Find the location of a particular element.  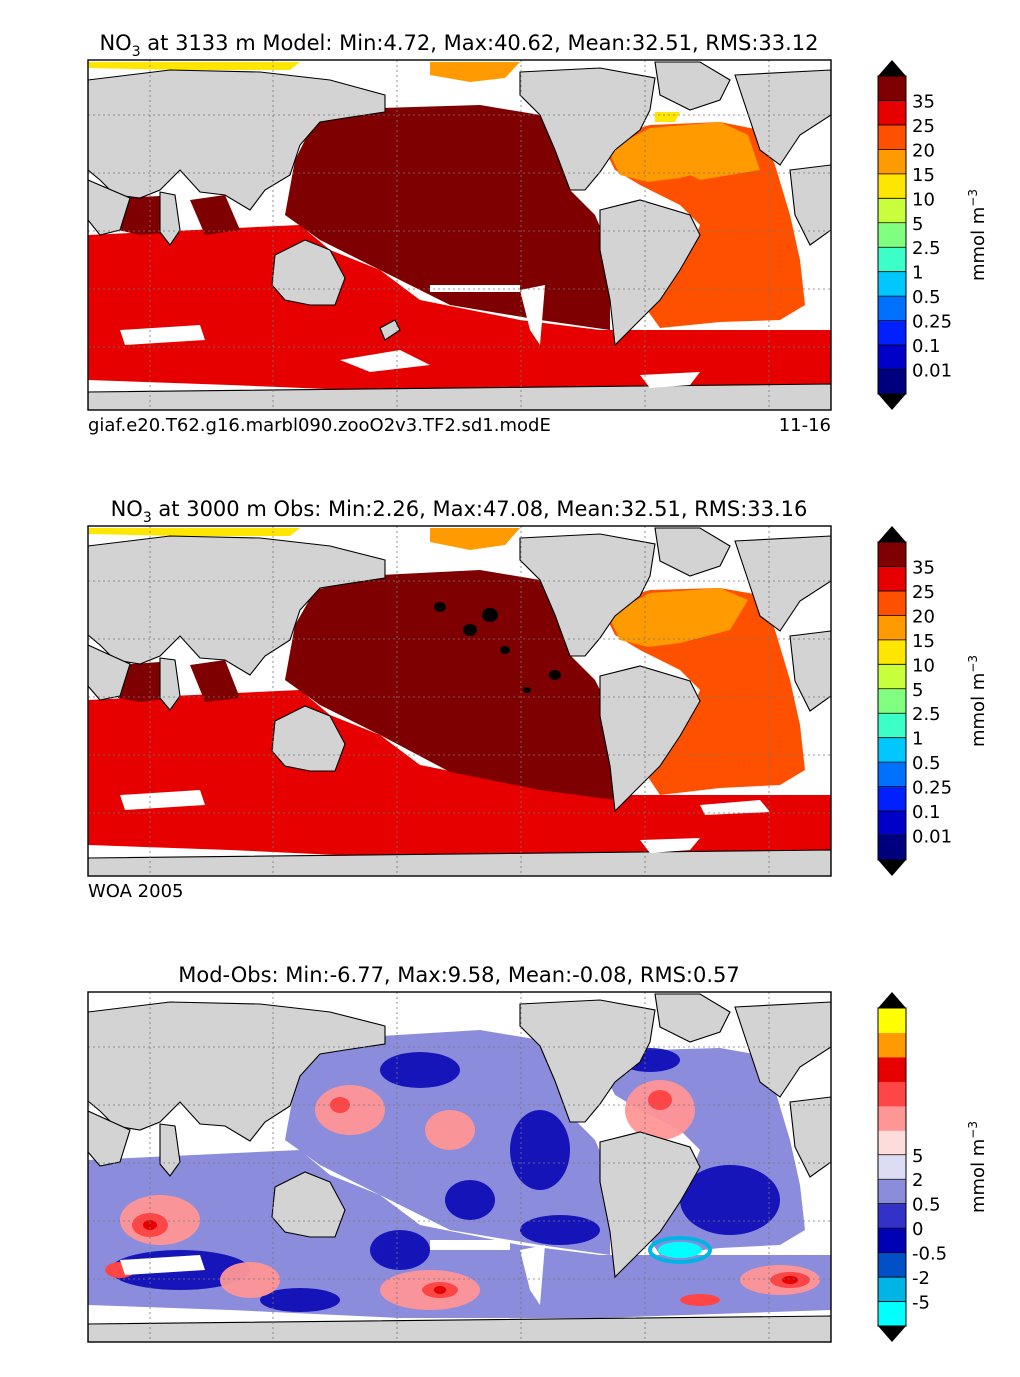

colorbar-model: 0.01 0.1 0.25 0.5 1 2.5 5 10 15 20 25 35 mmol m−3 is located at coordinates (933, 235).